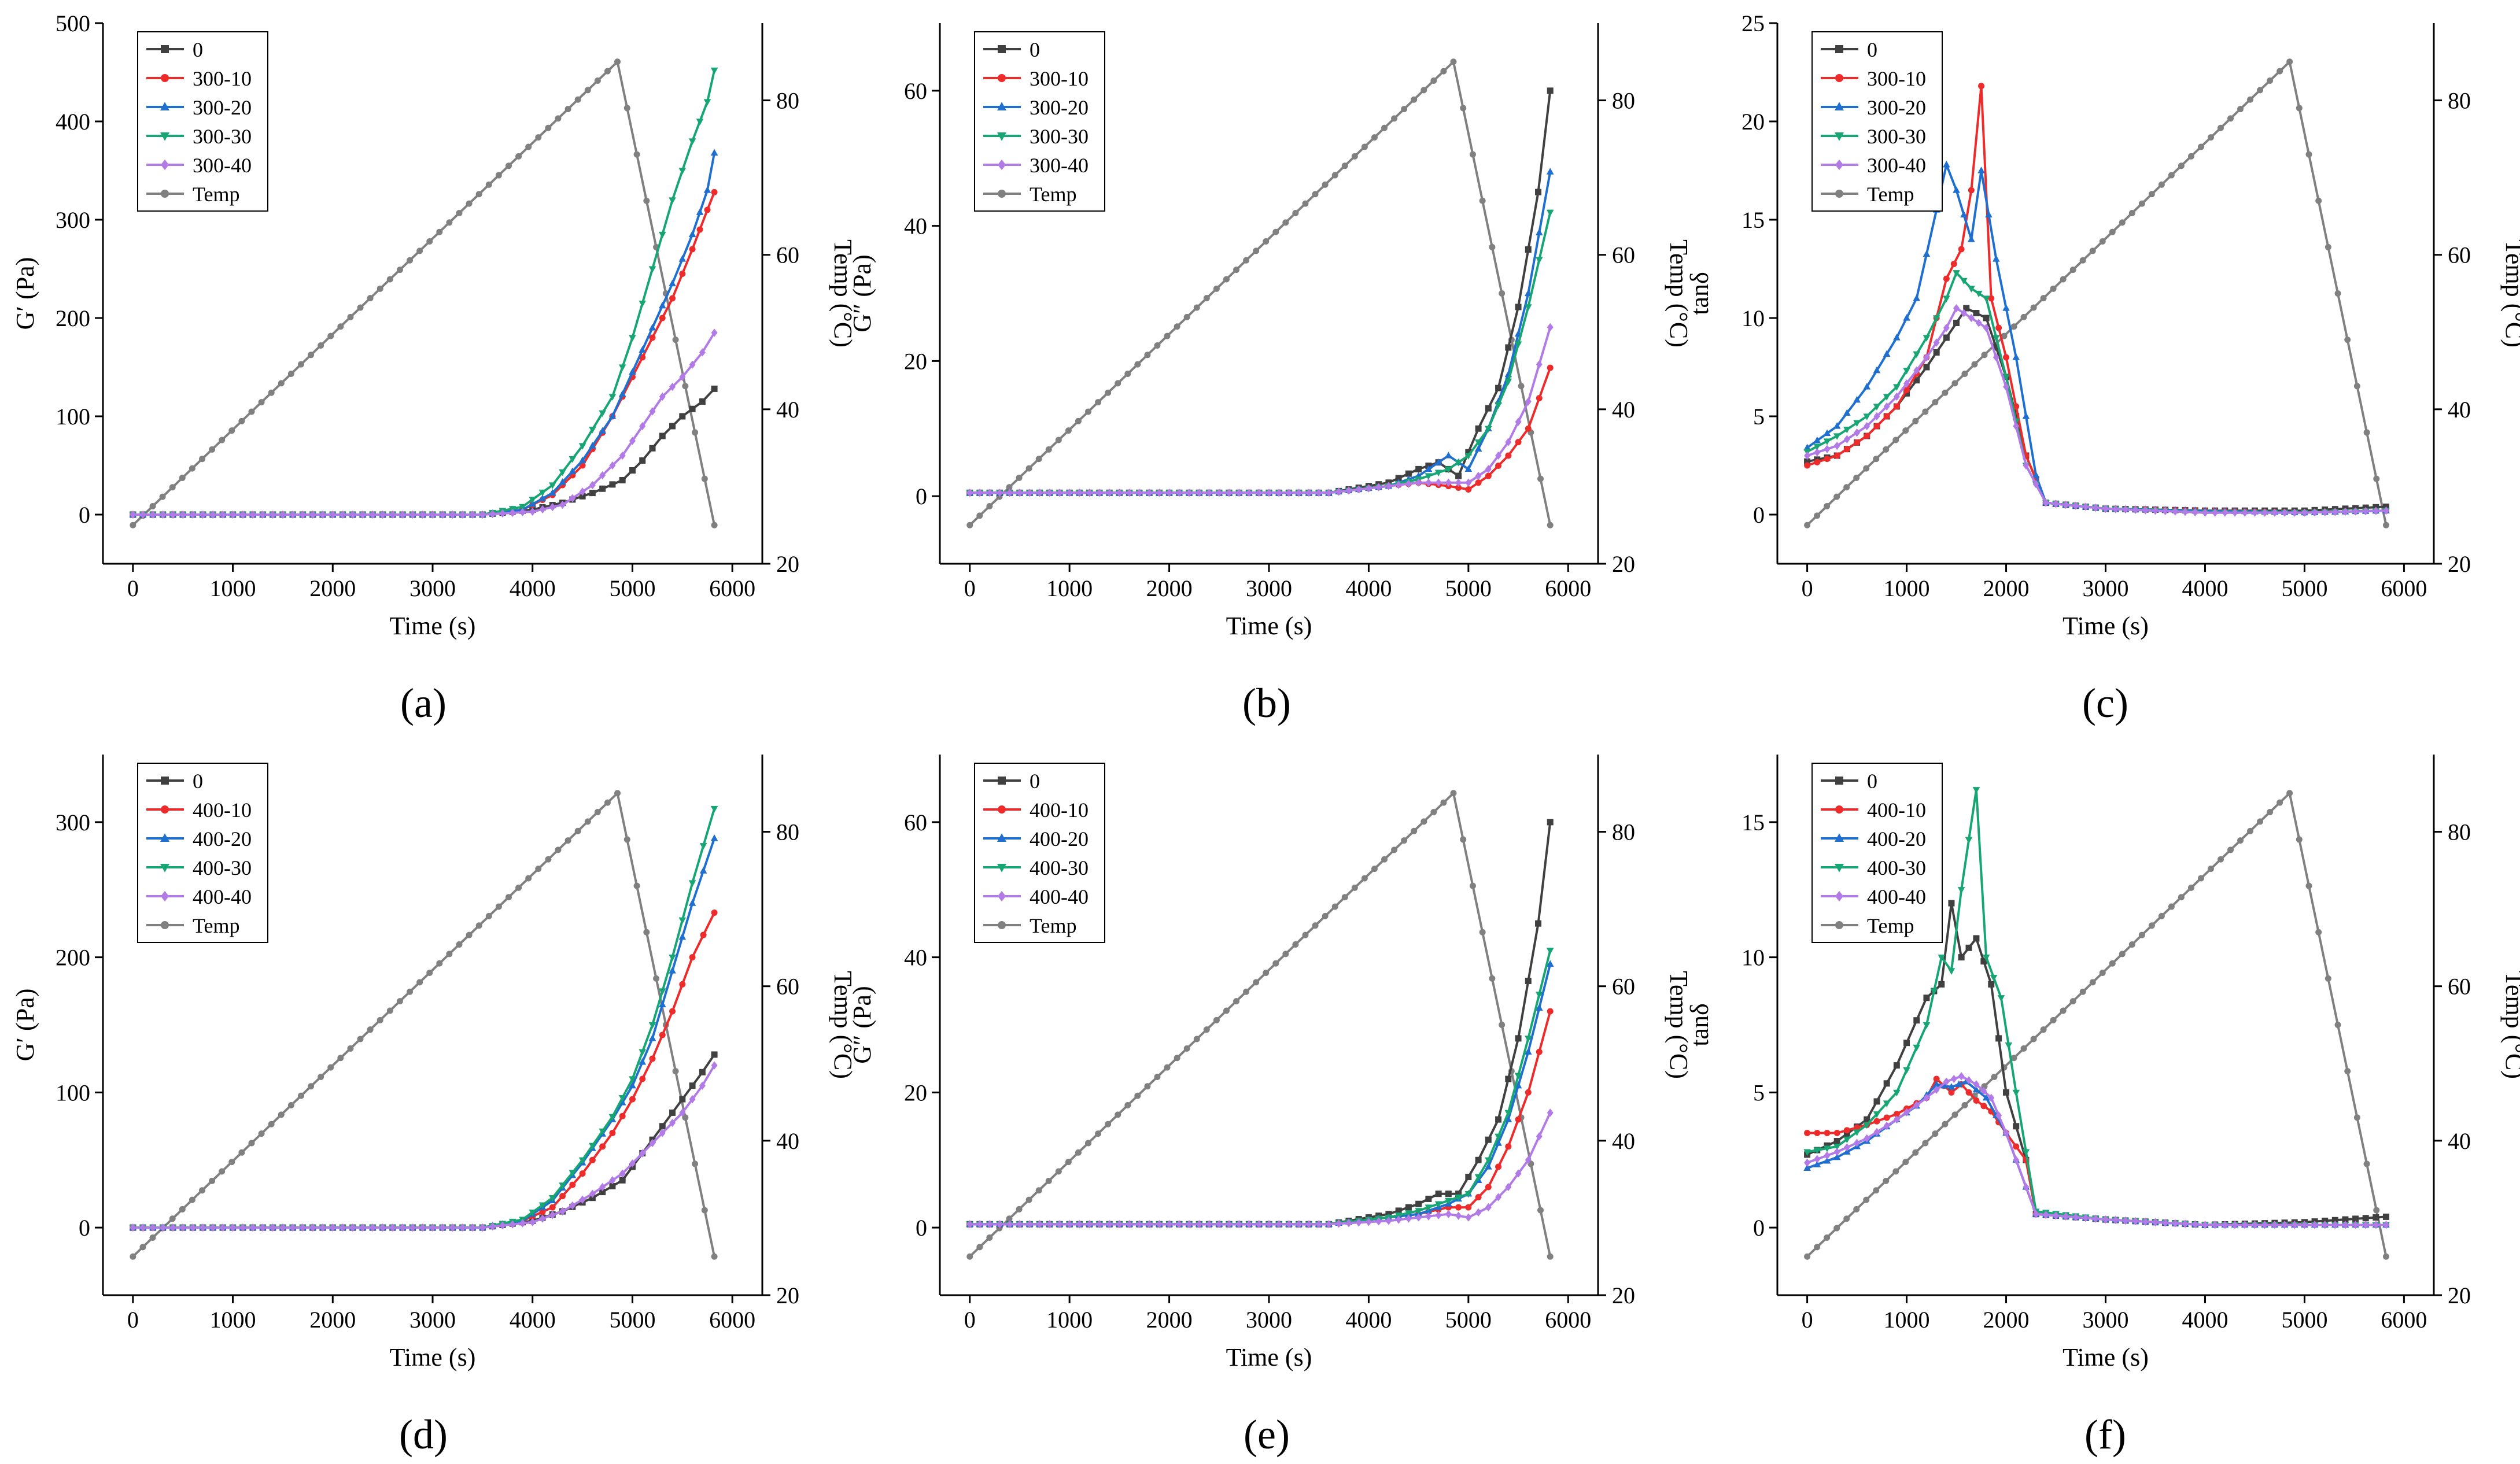 The width and height of the screenshot is (2520, 1464). Describe the element at coordinates (222, 107) in the screenshot. I see `legend-label: 300-20` at that location.